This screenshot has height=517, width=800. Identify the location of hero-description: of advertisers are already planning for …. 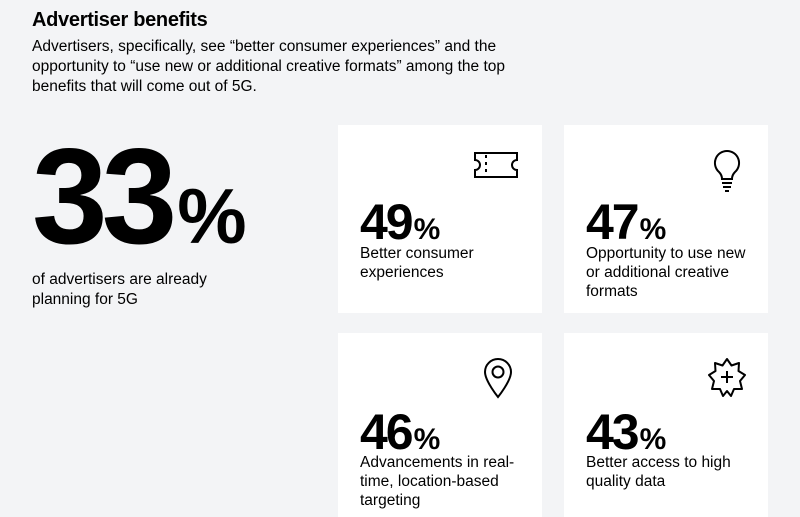
(119, 289).